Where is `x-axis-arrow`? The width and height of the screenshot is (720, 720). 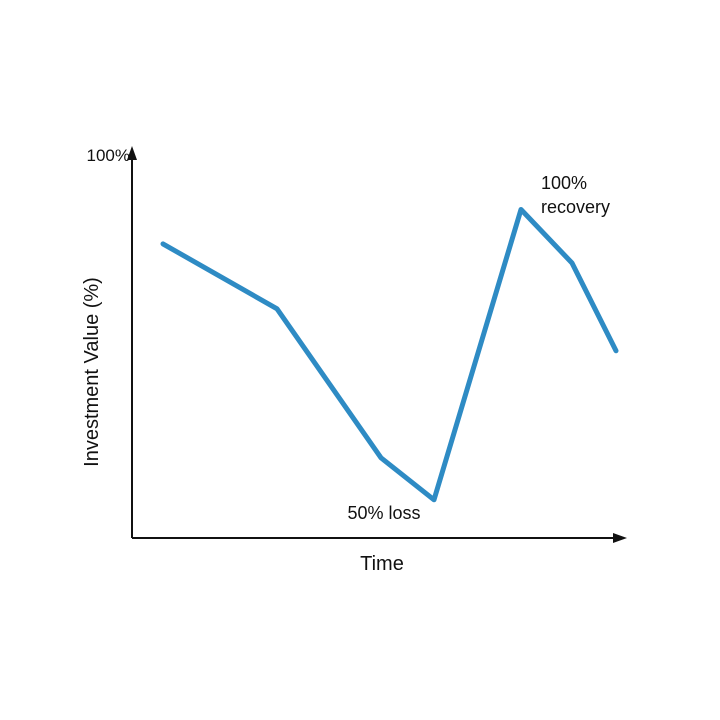 x-axis-arrow is located at coordinates (620, 538).